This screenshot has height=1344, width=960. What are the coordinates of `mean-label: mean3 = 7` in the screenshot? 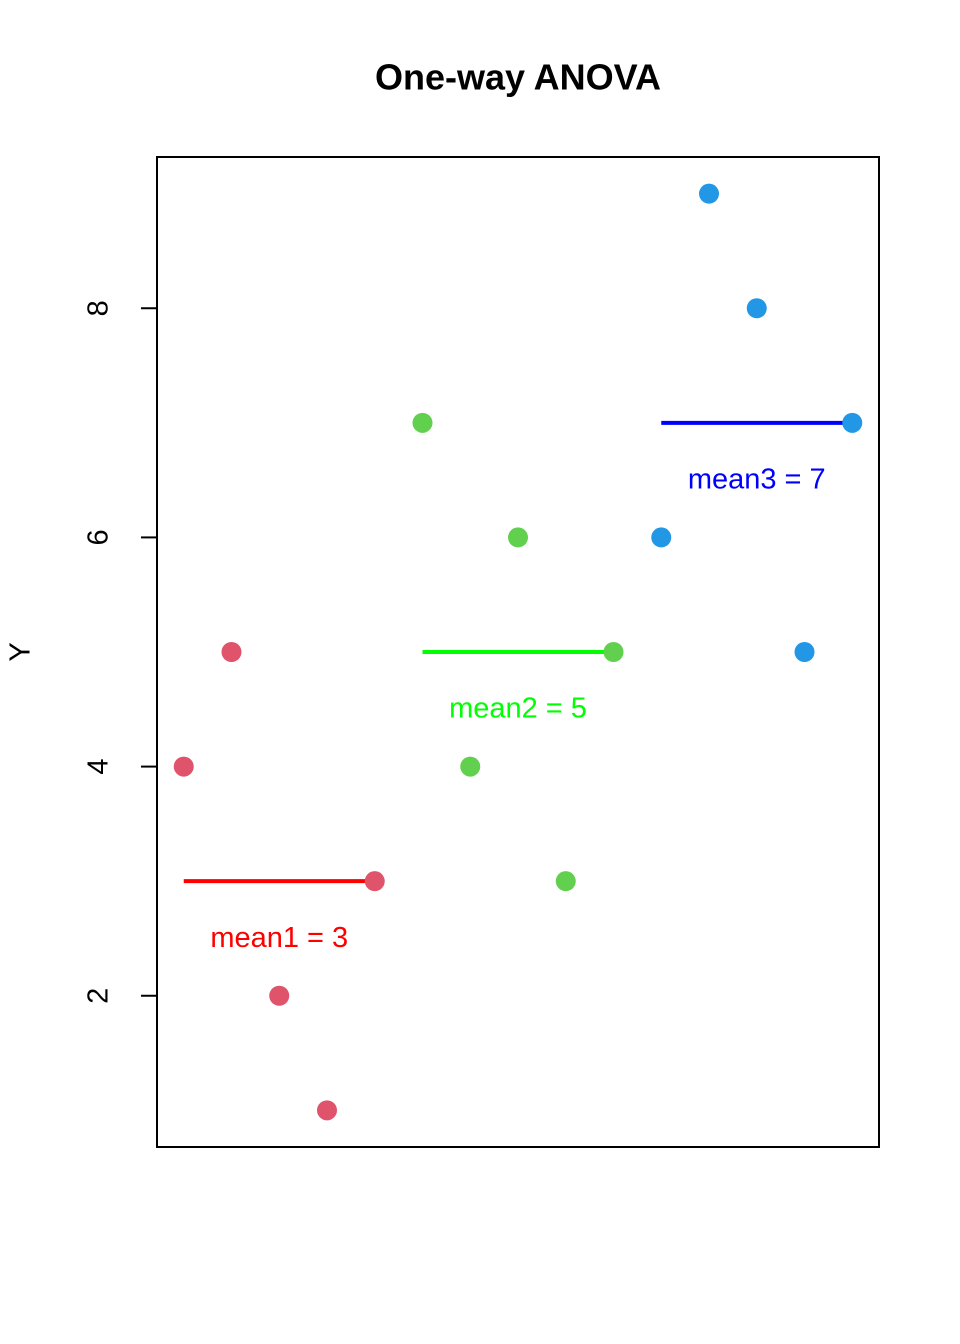 It's located at (757, 479).